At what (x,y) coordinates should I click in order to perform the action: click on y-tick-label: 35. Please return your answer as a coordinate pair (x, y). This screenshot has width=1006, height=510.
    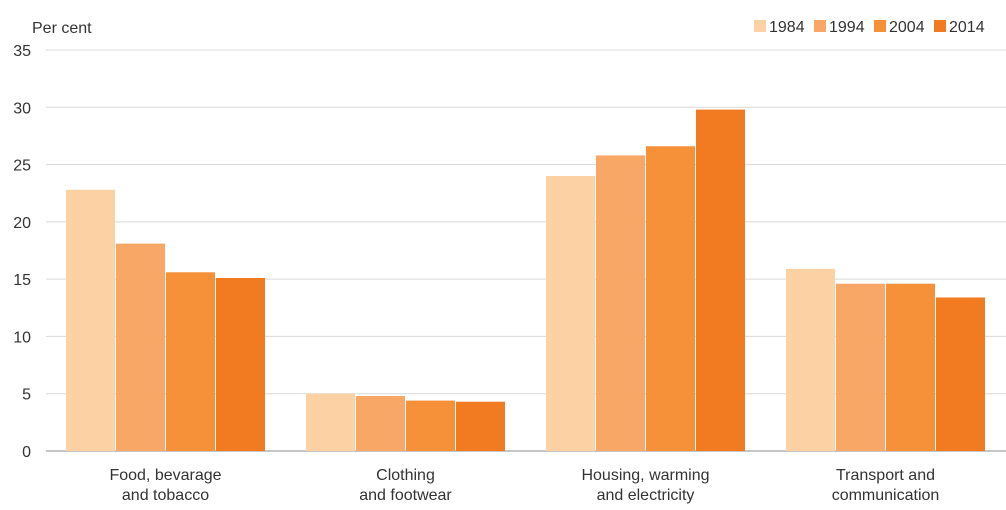
    Looking at the image, I should click on (22, 51).